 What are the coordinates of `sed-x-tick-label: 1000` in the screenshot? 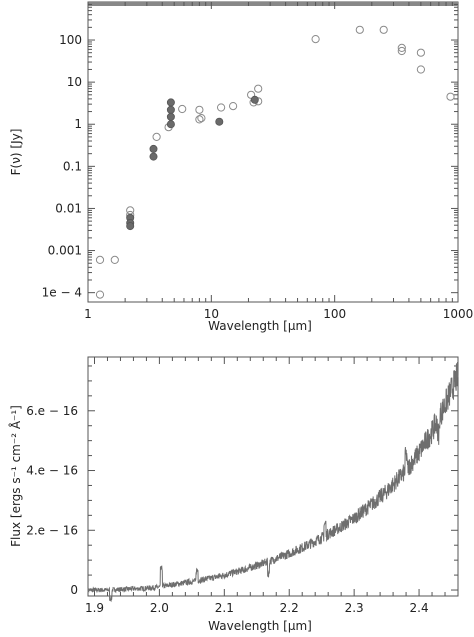 It's located at (458, 314).